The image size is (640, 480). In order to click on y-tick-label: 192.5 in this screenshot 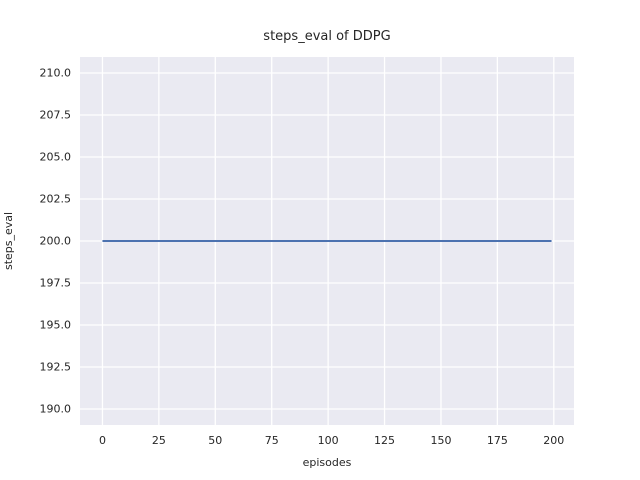, I will do `click(55, 367)`.